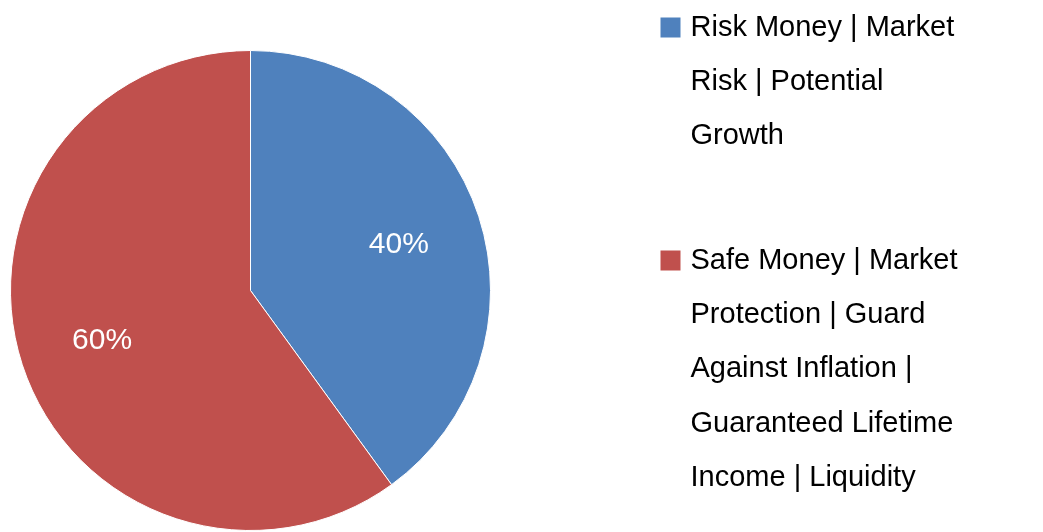 The height and width of the screenshot is (532, 1043). I want to click on legend-label: Safe Money | Market Protection | Guard Against Inflation | Guaranteed Lifetime Income | Liquidity, so click(824, 367).